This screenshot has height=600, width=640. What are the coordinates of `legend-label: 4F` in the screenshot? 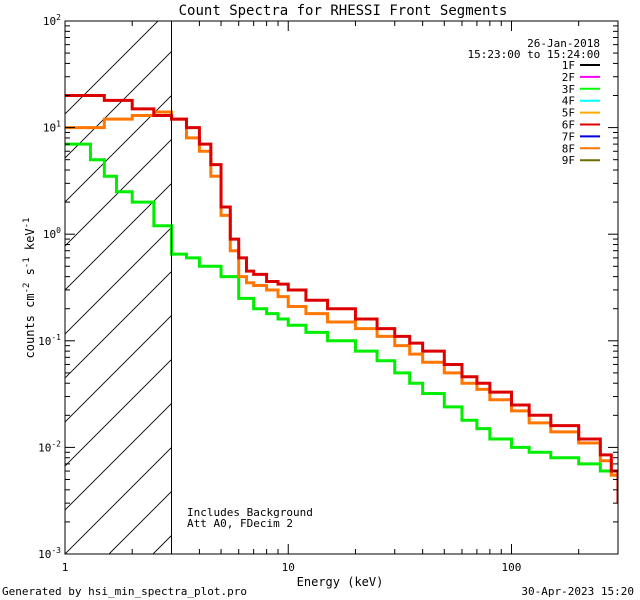 It's located at (568, 101).